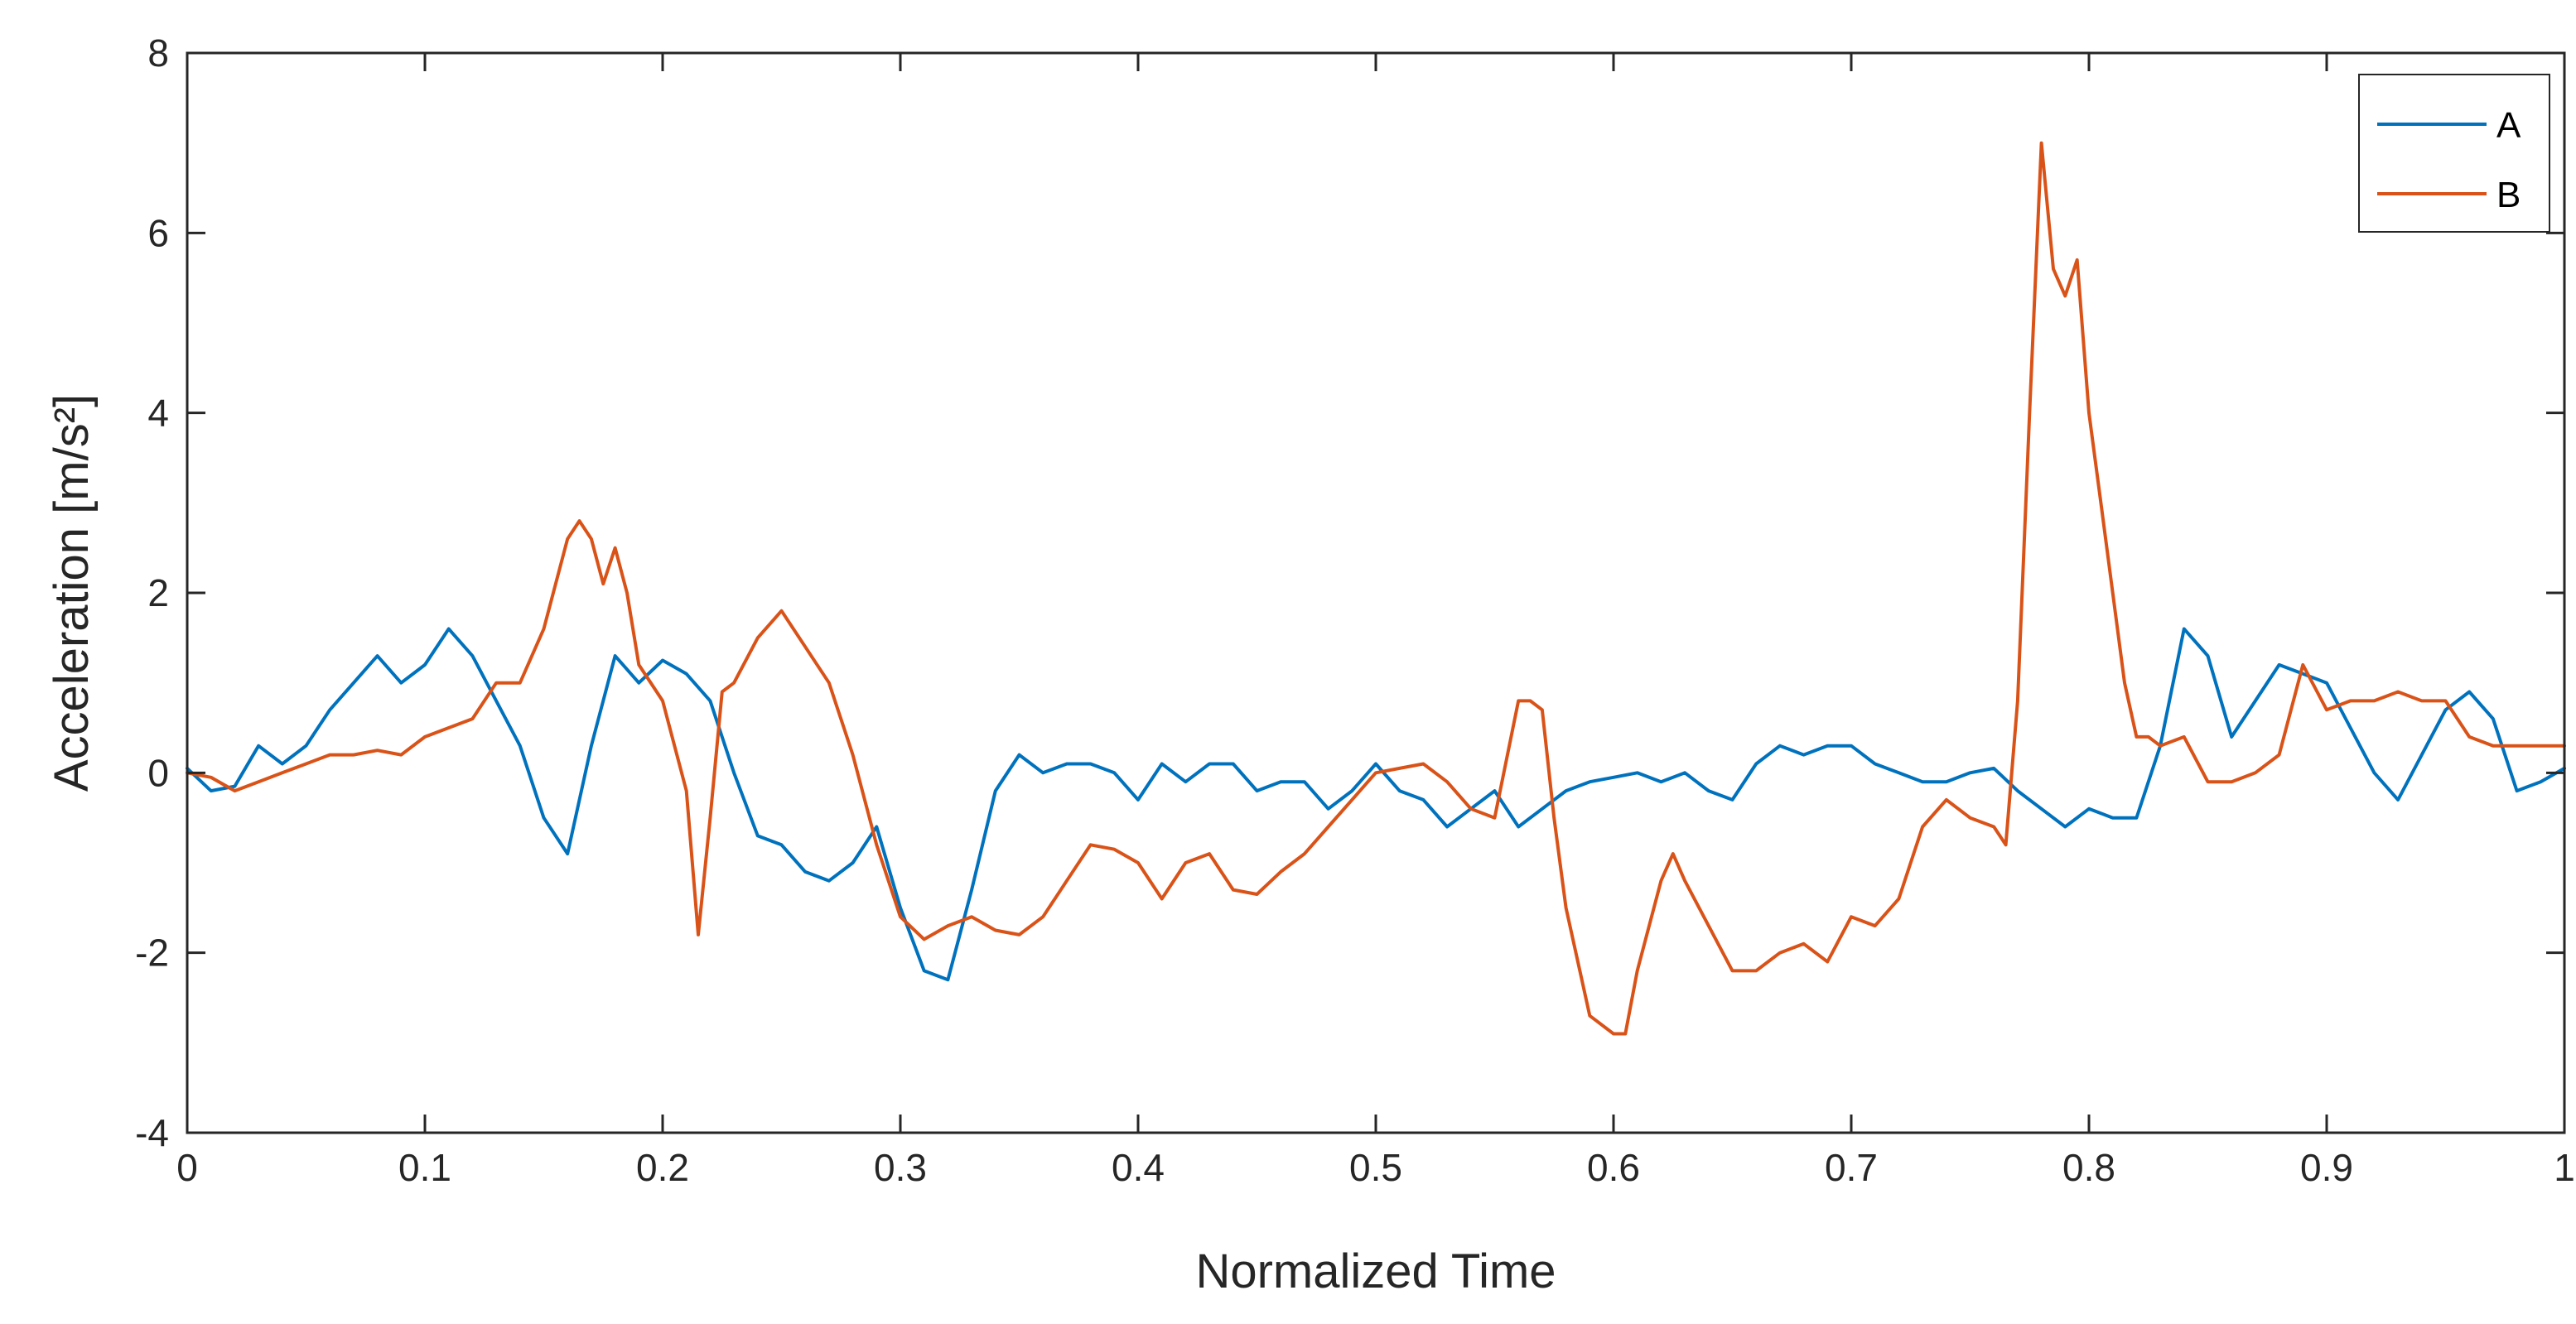 The width and height of the screenshot is (2576, 1324). What do you see at coordinates (1375, 1167) in the screenshot?
I see `x-tick-label: 0.5` at bounding box center [1375, 1167].